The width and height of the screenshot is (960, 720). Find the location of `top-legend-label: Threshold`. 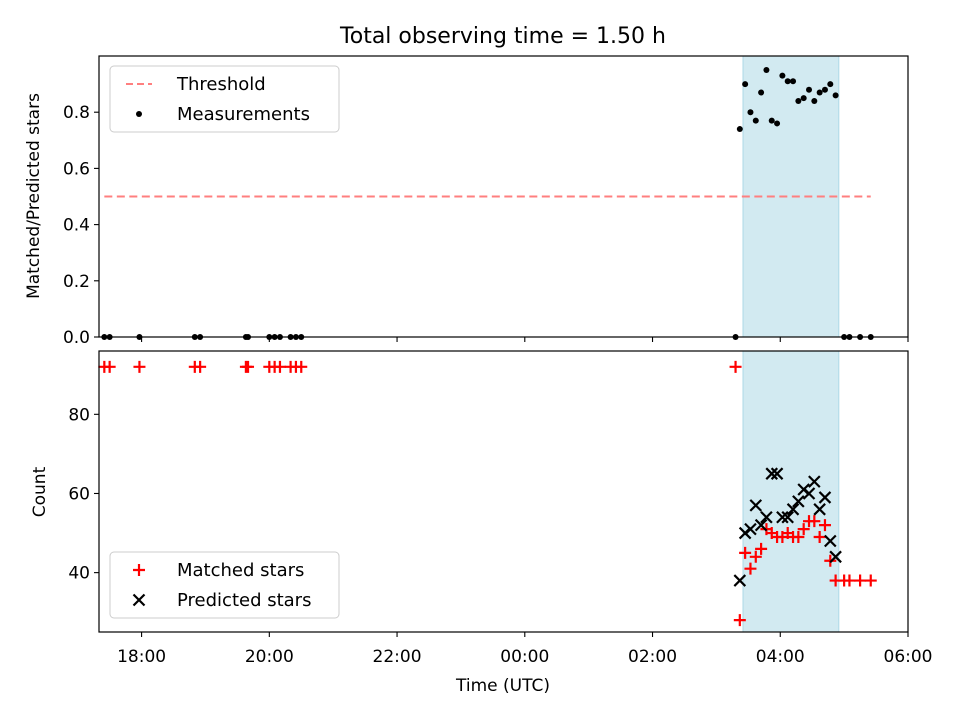

top-legend-label: Threshold is located at coordinates (221, 84).